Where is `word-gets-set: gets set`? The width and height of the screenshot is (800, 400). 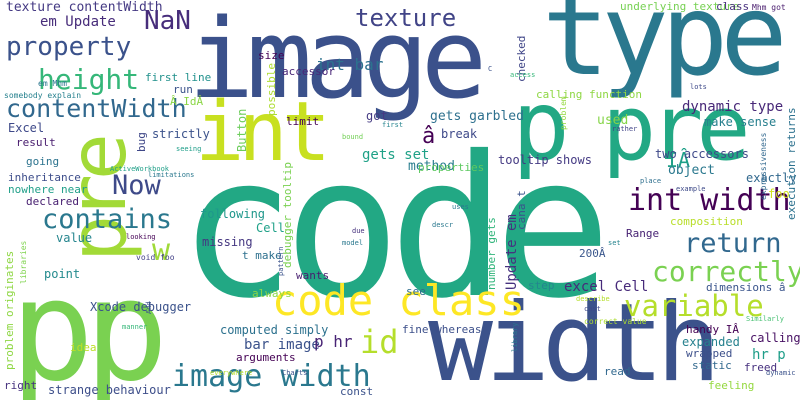 word-gets-set: gets set is located at coordinates (396, 155).